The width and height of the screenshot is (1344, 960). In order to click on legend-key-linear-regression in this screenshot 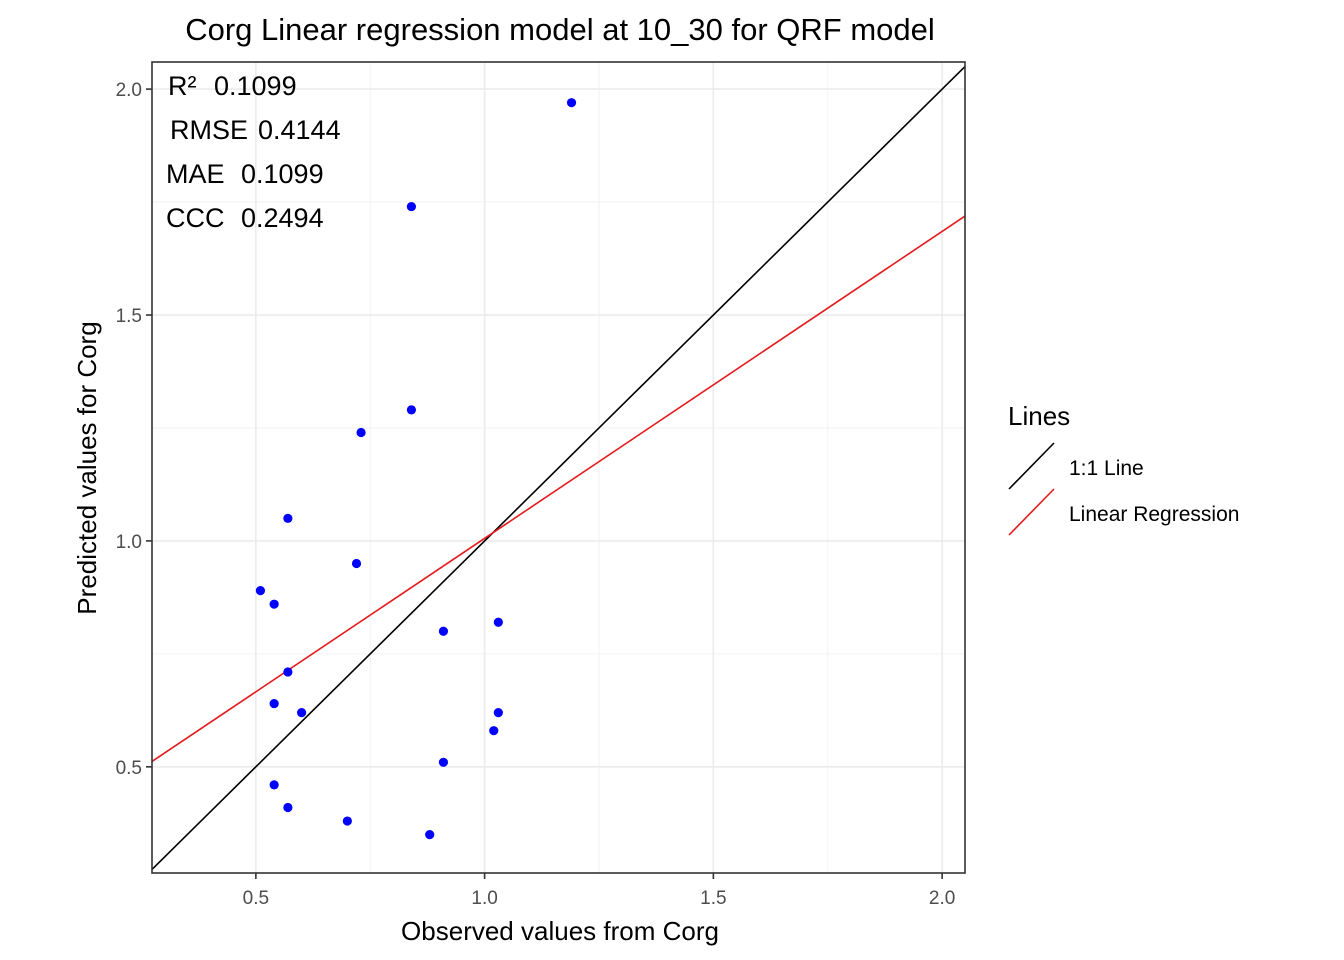, I will do `click(1031, 512)`.